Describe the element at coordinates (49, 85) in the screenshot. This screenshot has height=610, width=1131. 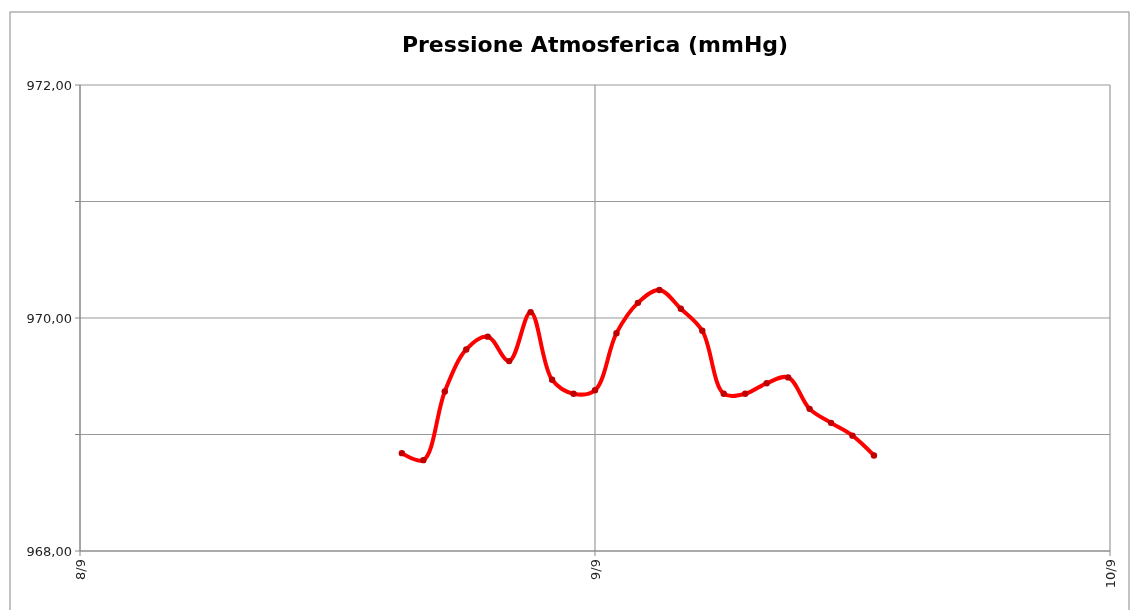
I see `y-tick-label: 972,00` at that location.